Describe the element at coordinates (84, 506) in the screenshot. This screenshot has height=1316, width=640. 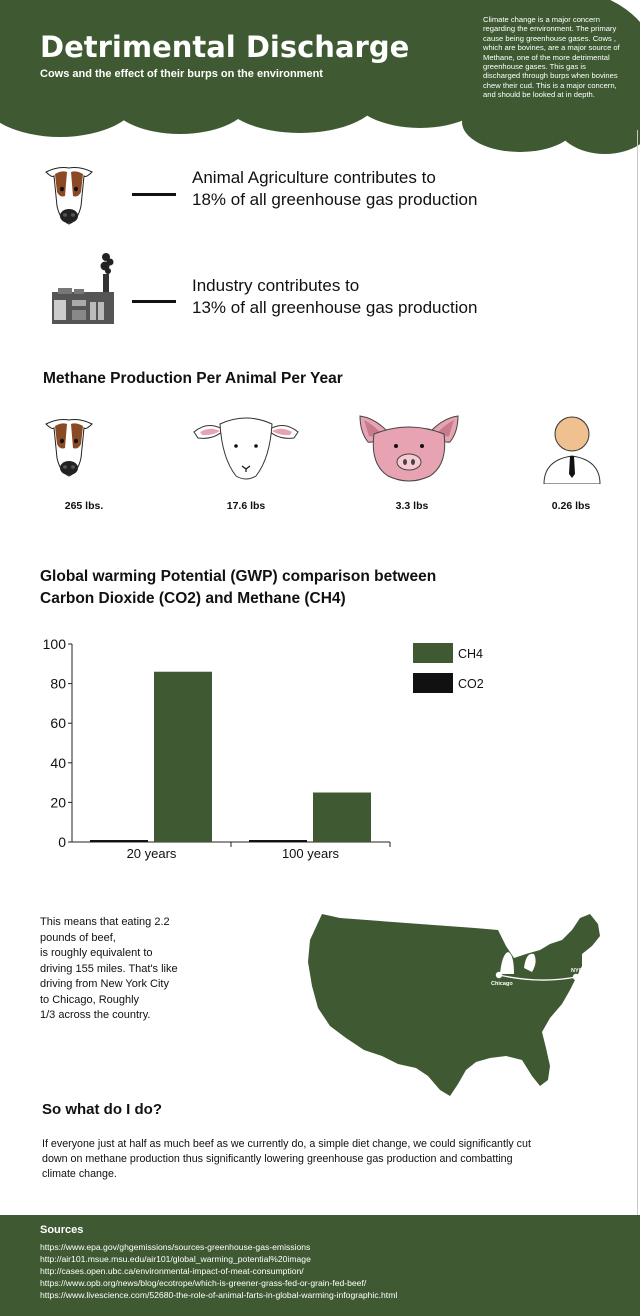
I see `cow-methane-value: 265 lbs.` at that location.